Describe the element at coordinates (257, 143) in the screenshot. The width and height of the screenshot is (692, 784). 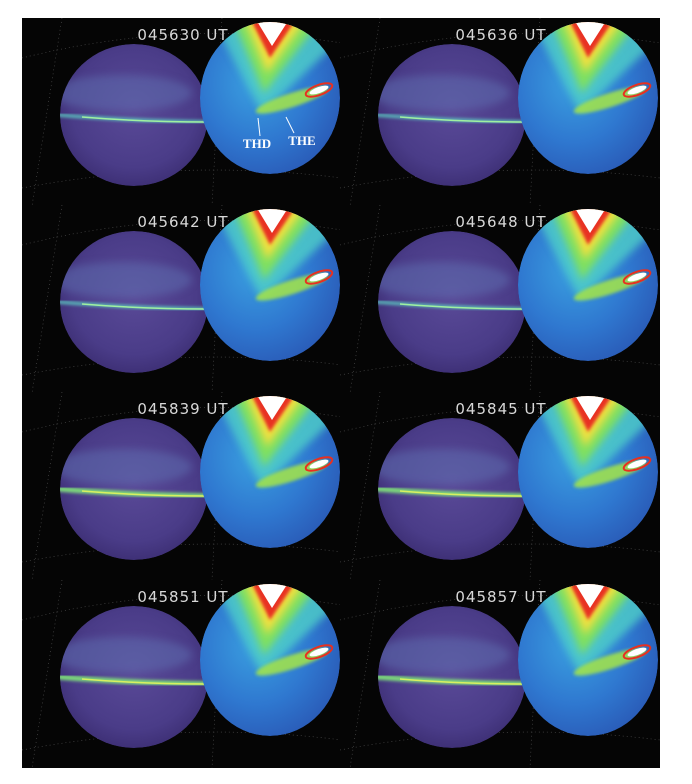
I see `annotation-label: THD` at that location.